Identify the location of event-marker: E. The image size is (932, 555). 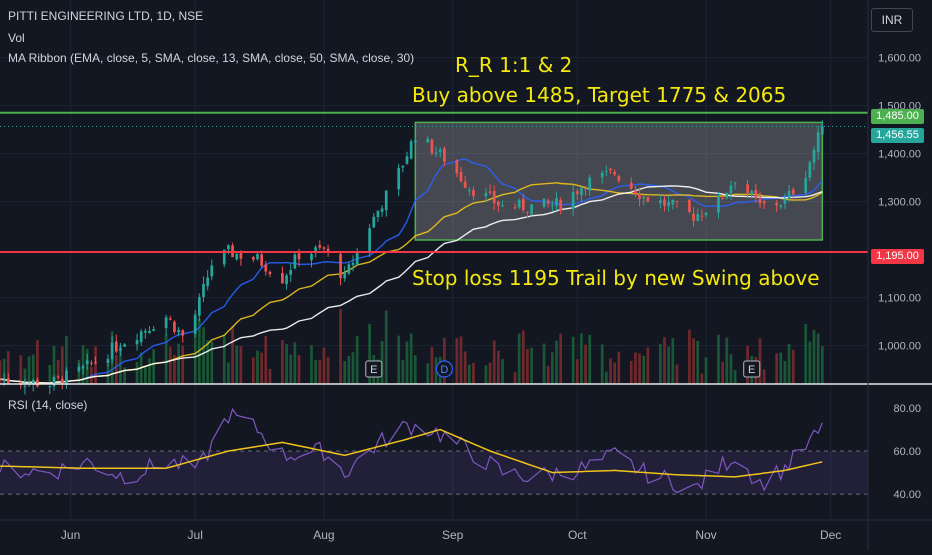
(374, 369).